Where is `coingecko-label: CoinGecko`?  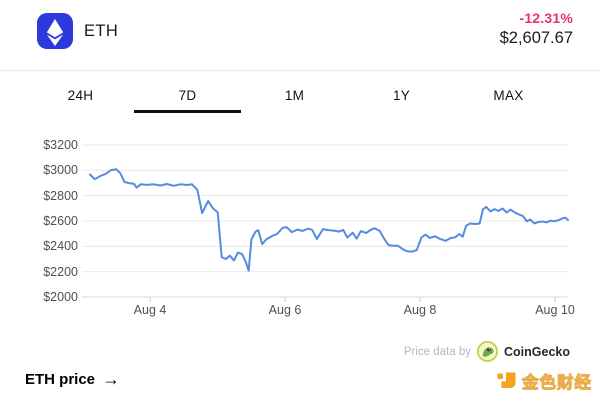 coingecko-label: CoinGecko is located at coordinates (537, 351).